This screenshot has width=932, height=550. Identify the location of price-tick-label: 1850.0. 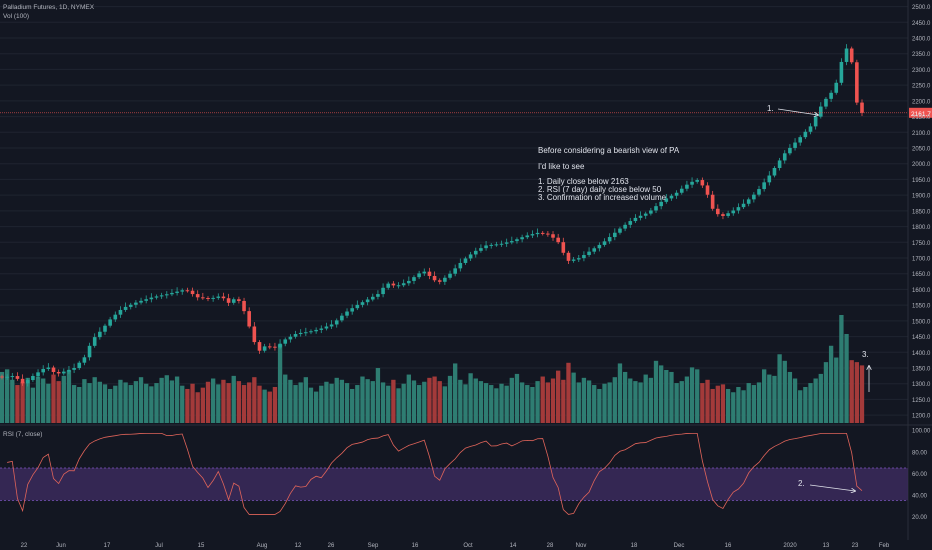
(921, 212).